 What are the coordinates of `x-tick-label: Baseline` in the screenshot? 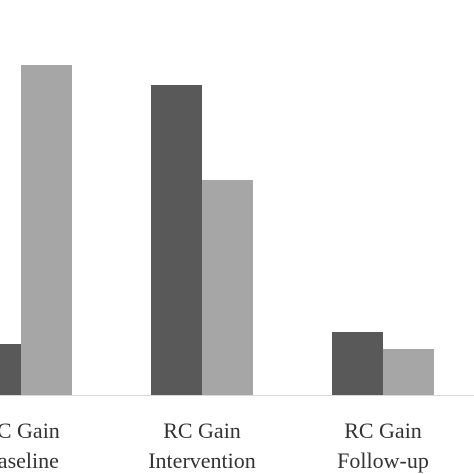 It's located at (29, 460).